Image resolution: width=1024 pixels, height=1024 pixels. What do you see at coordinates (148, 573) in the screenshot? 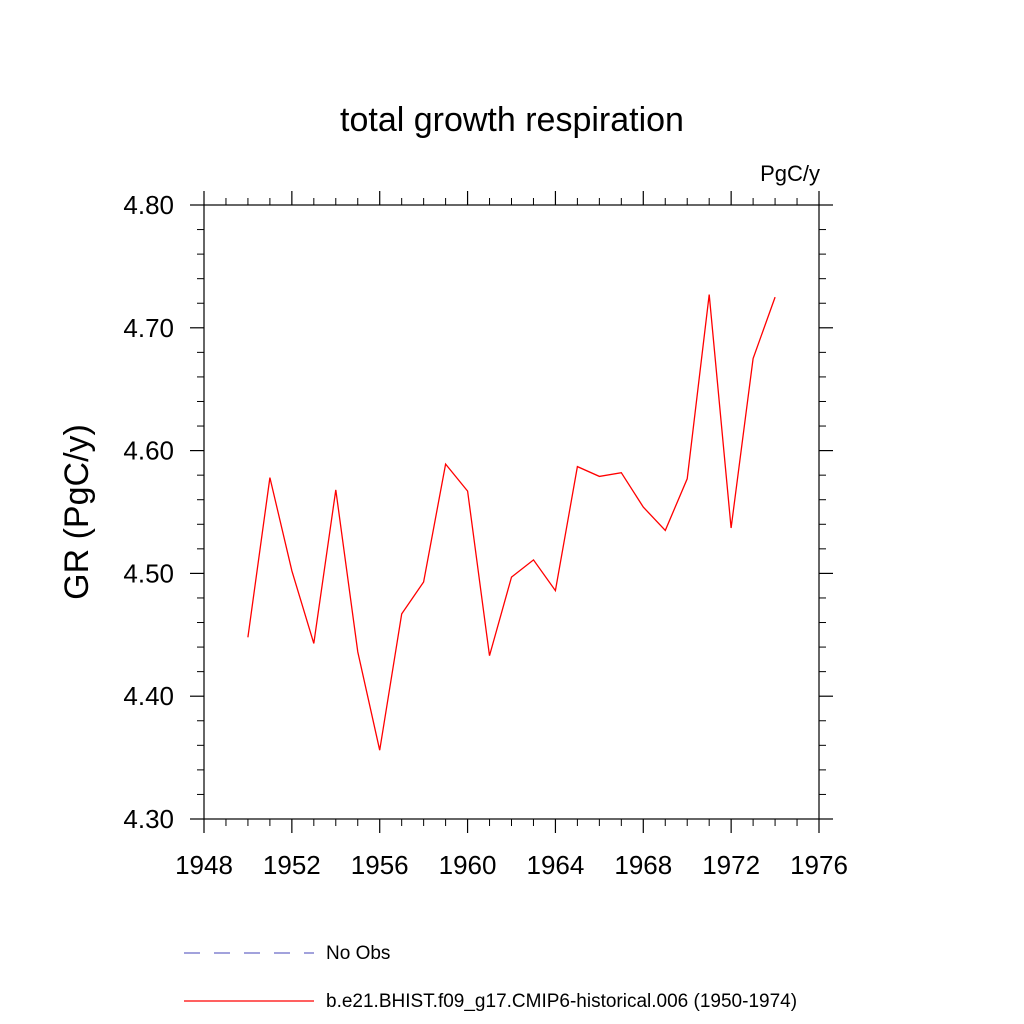
I see `y-tick-label: 4.50` at bounding box center [148, 573].